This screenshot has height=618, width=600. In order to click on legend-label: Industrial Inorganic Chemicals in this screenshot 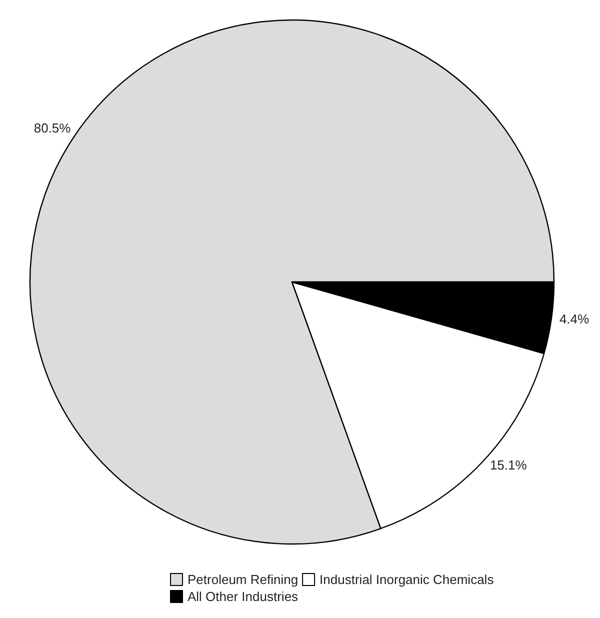, I will do `click(407, 579)`.